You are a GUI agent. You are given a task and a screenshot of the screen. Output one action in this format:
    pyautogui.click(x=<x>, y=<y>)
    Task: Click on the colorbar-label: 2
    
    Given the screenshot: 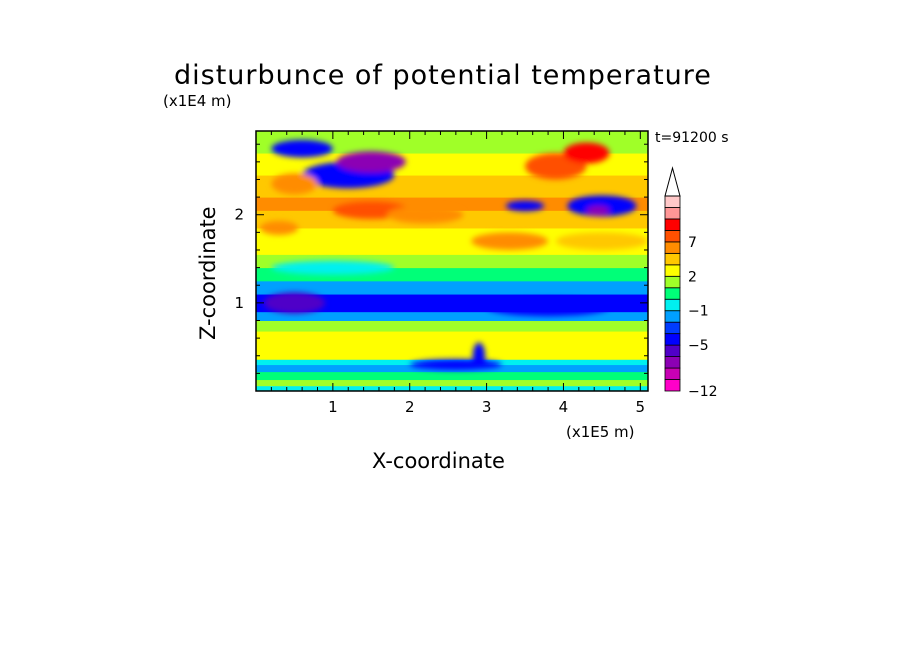 What is the action you would take?
    pyautogui.click(x=692, y=277)
    